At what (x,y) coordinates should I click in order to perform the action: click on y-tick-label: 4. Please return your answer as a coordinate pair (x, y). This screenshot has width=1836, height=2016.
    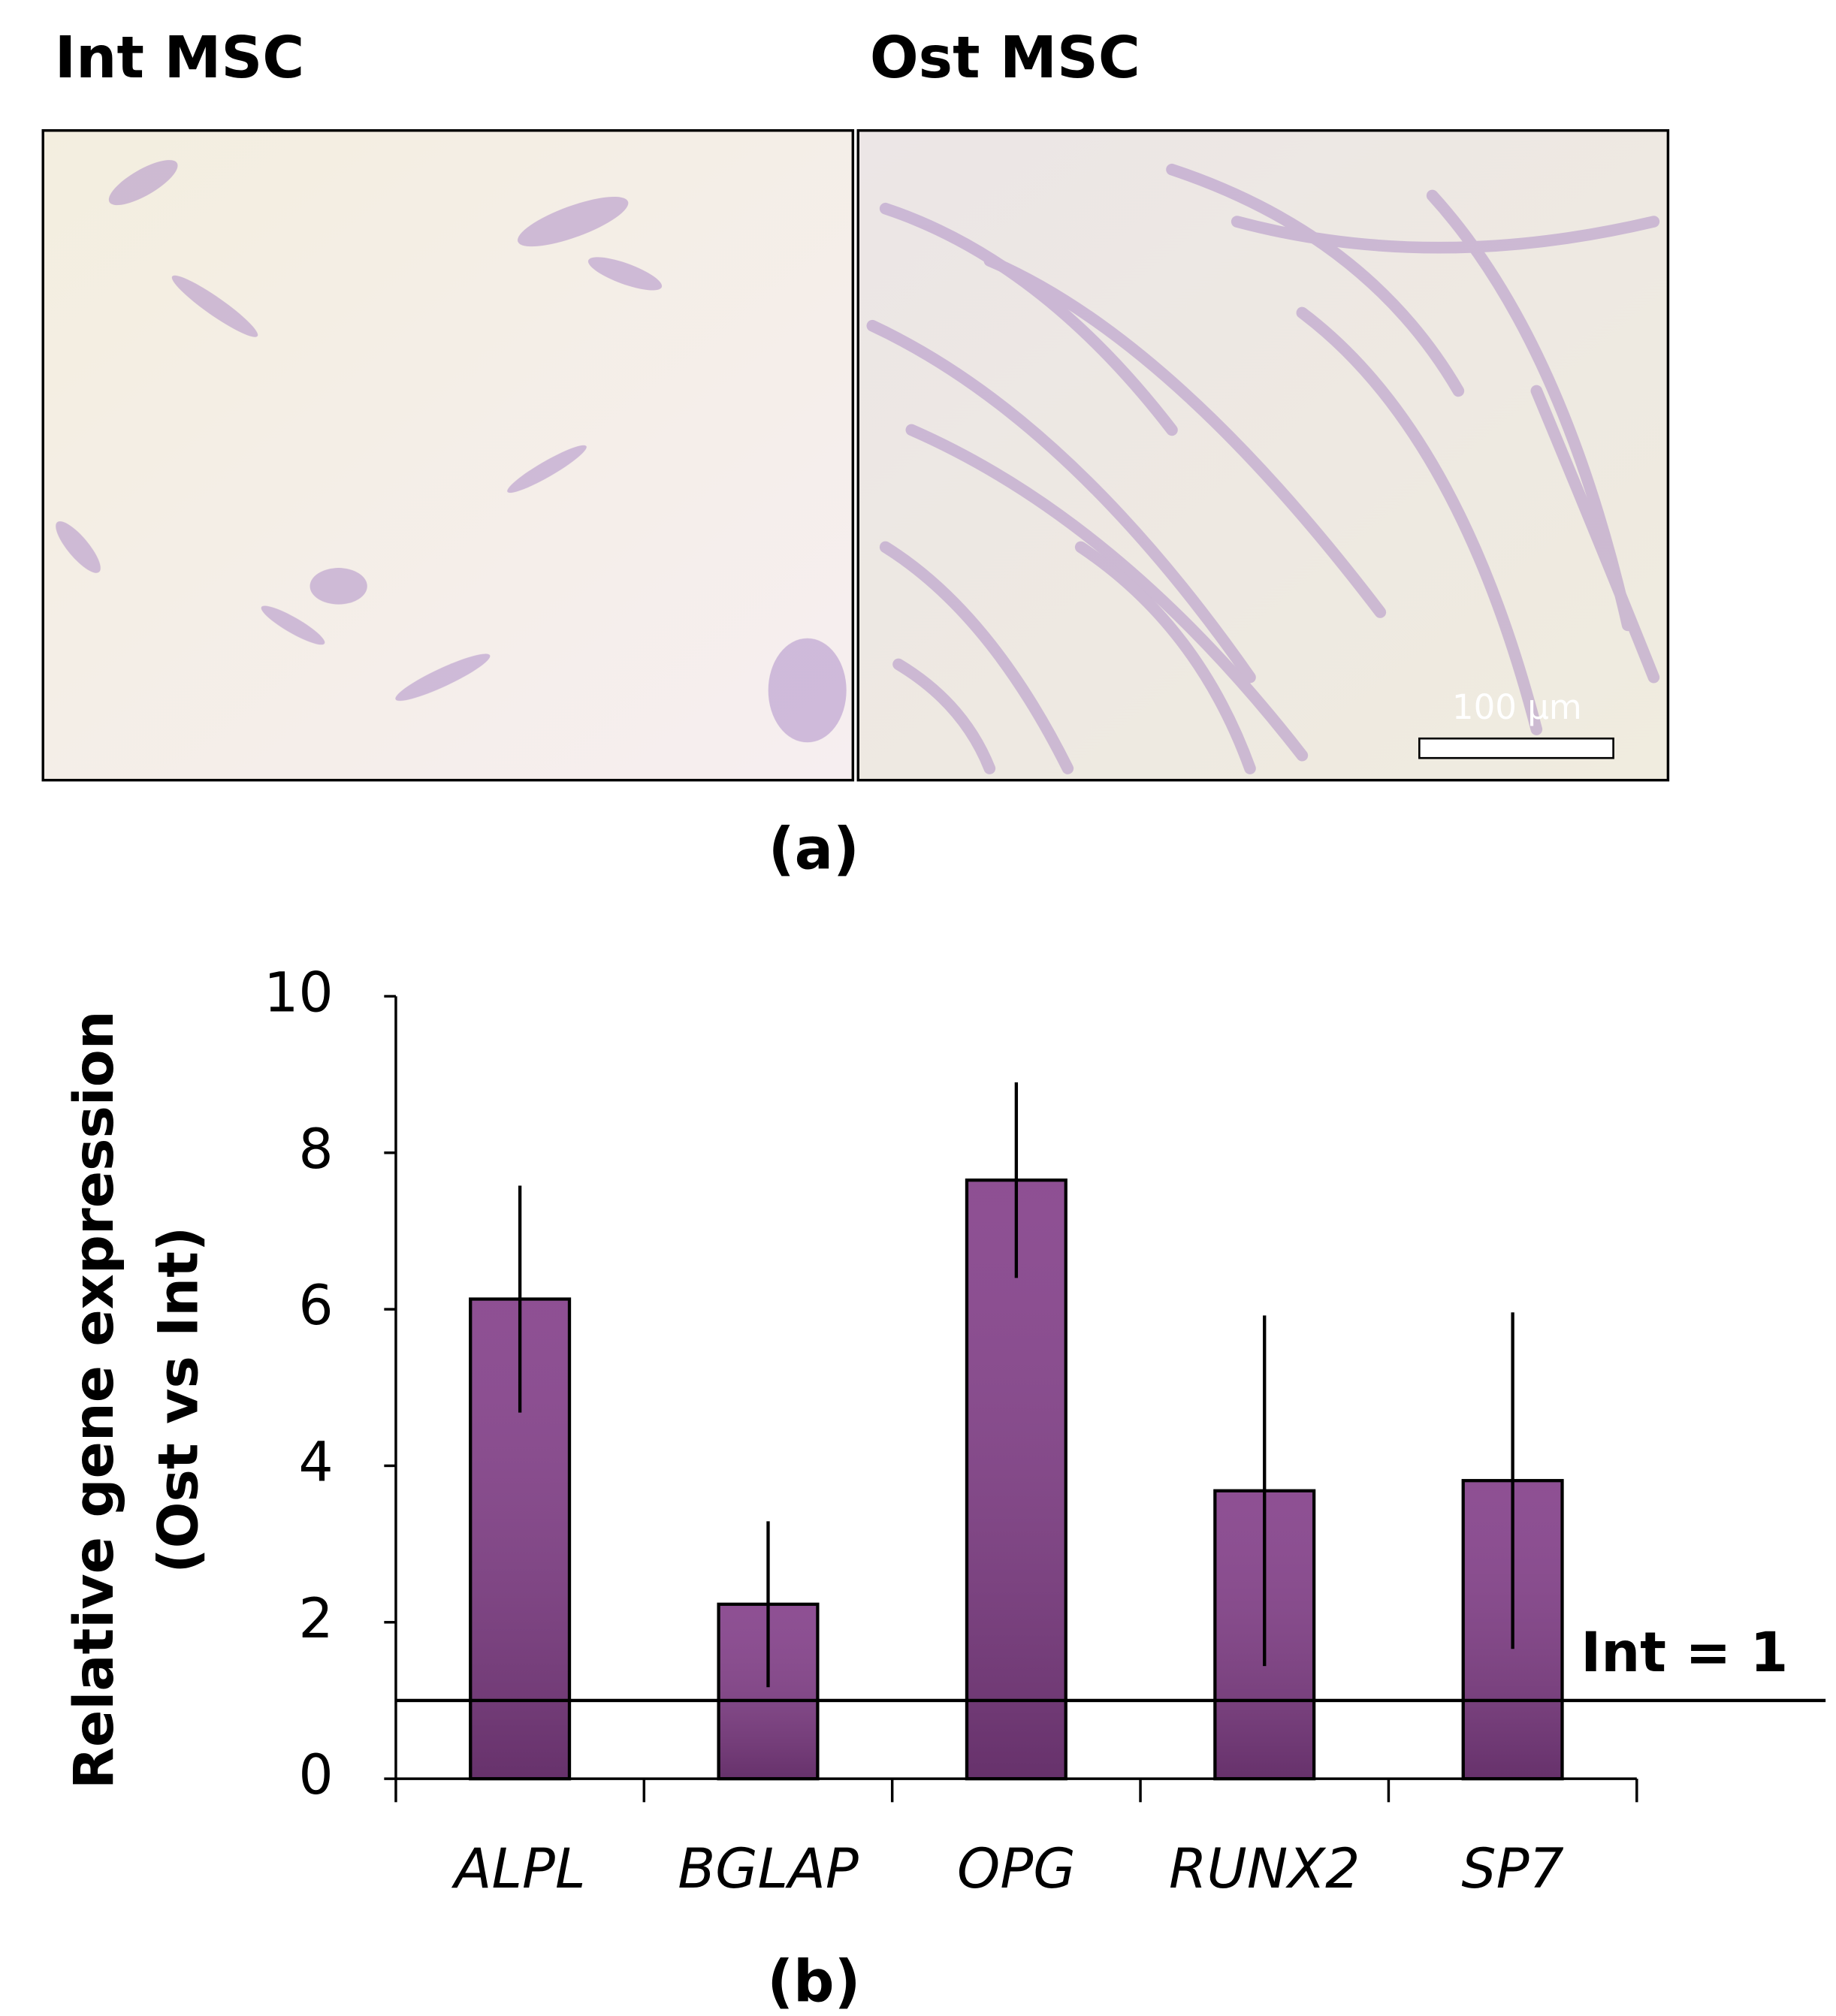
    Looking at the image, I should click on (315, 1462).